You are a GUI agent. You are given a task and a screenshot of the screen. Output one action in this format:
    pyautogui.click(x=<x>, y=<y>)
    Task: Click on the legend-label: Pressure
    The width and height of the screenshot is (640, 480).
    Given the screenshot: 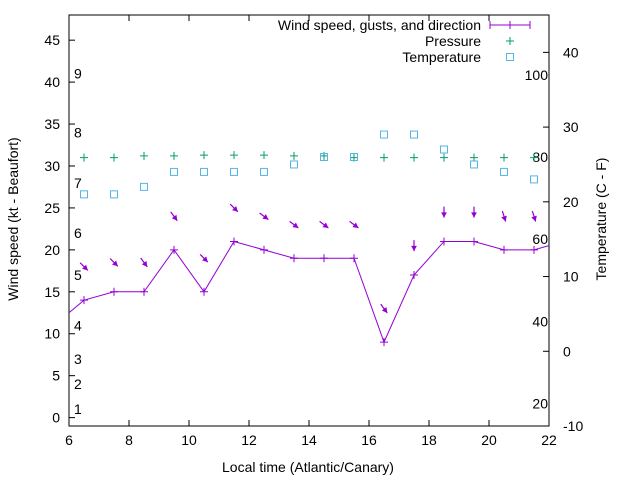 What is the action you would take?
    pyautogui.click(x=453, y=41)
    